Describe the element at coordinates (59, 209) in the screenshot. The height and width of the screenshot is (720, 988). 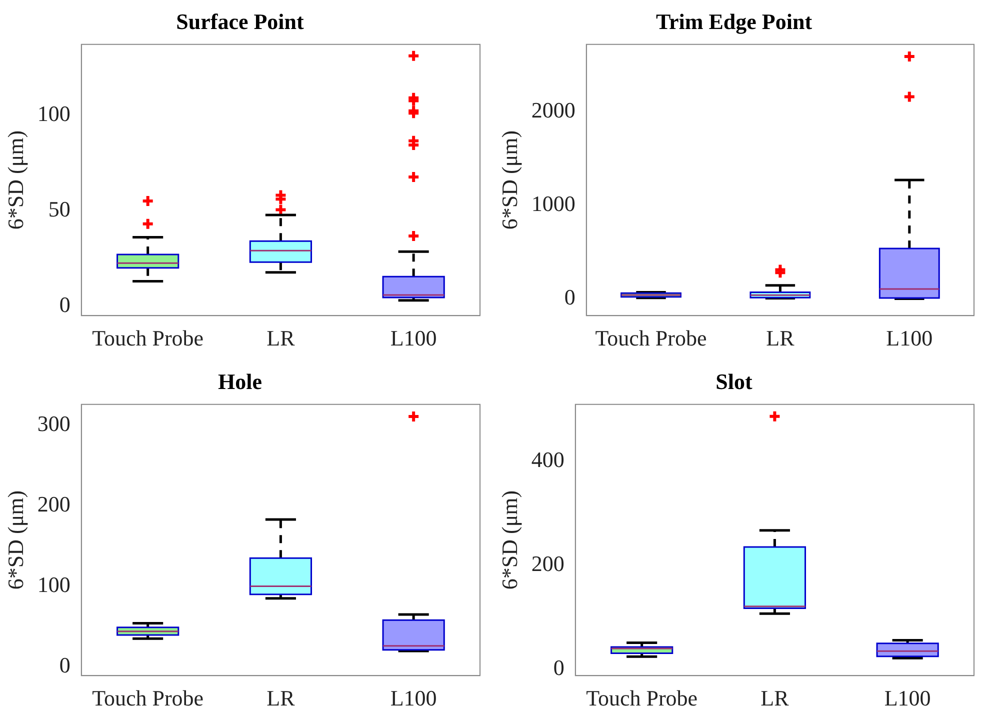
I see `y-tick-label: 50` at that location.